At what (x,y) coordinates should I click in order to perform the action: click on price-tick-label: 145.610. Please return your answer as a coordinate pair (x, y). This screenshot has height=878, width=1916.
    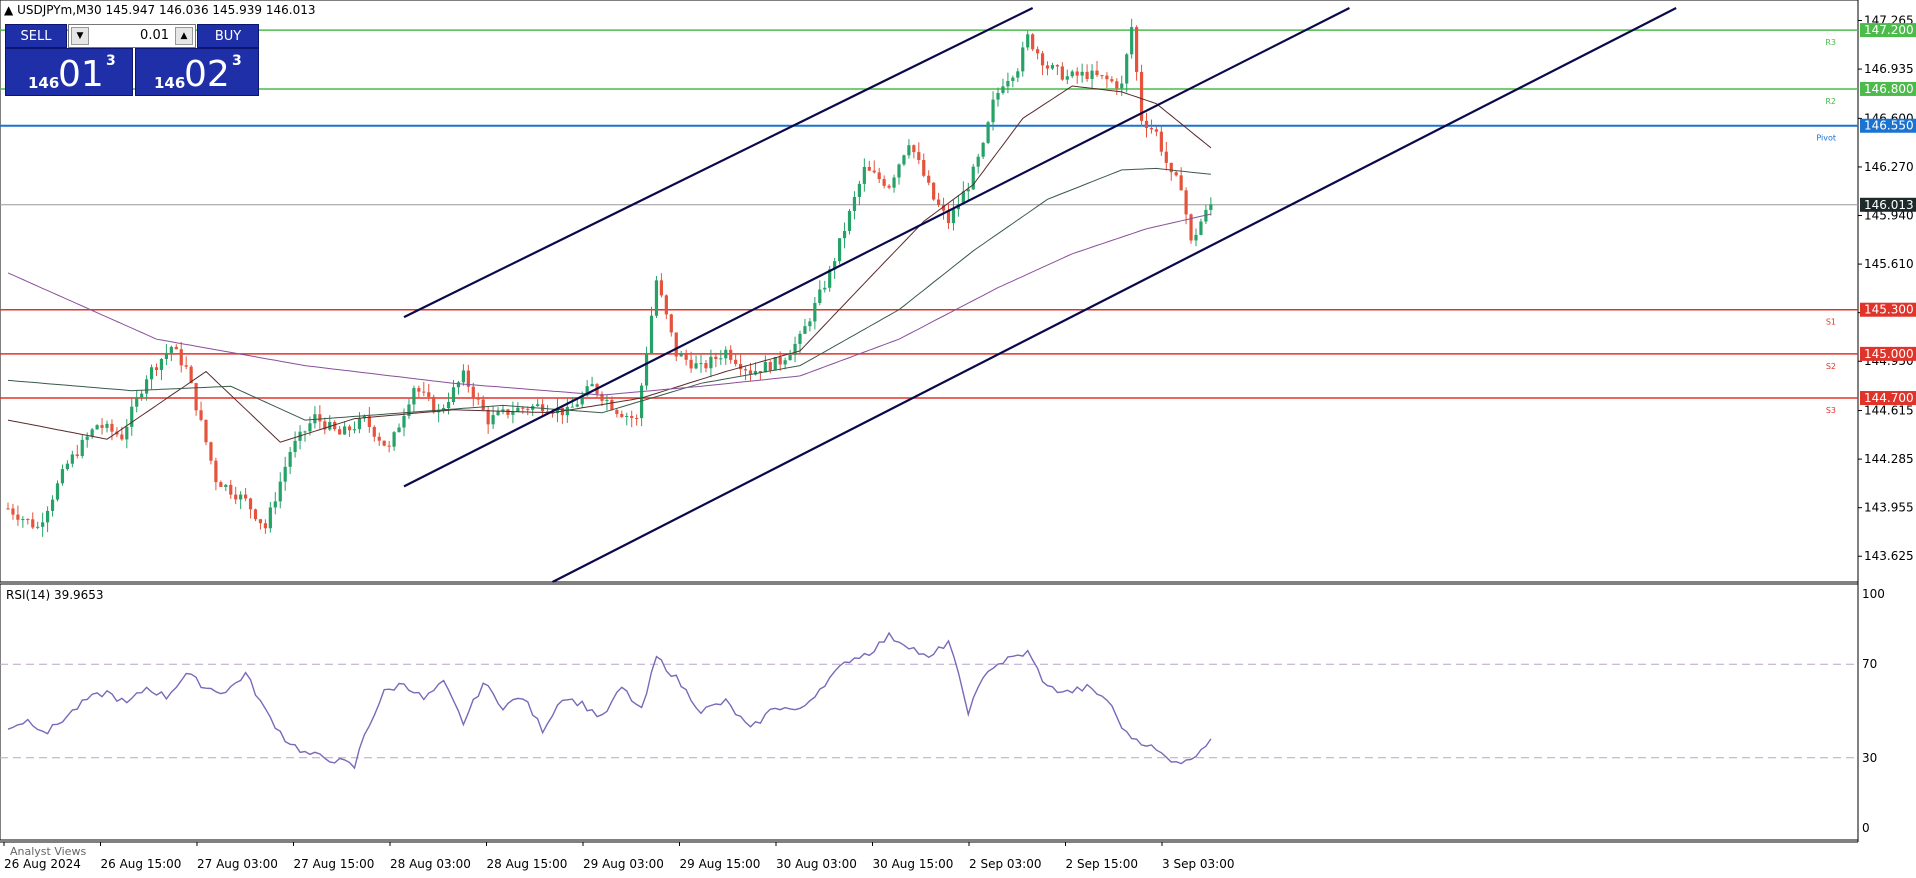
    Looking at the image, I should click on (1889, 264).